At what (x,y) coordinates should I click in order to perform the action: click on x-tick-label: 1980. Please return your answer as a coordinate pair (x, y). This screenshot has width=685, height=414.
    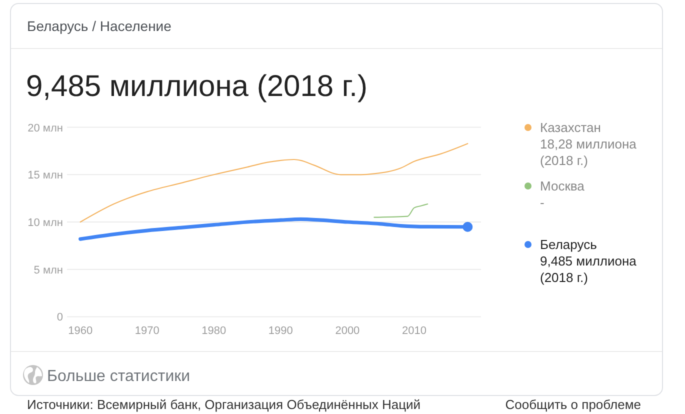
    Looking at the image, I should click on (214, 331).